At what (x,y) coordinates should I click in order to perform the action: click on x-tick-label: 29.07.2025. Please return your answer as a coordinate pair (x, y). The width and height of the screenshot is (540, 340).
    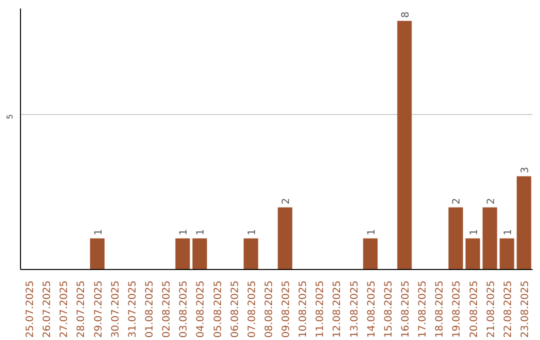
    Looking at the image, I should click on (98, 309).